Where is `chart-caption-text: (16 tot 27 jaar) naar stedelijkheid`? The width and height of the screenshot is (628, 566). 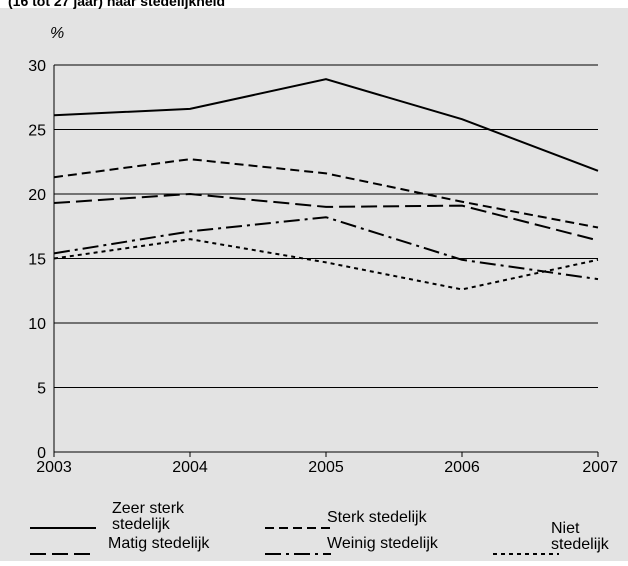 chart-caption-text: (16 tot 27 jaar) naar stedelijkheid is located at coordinates (117, 4).